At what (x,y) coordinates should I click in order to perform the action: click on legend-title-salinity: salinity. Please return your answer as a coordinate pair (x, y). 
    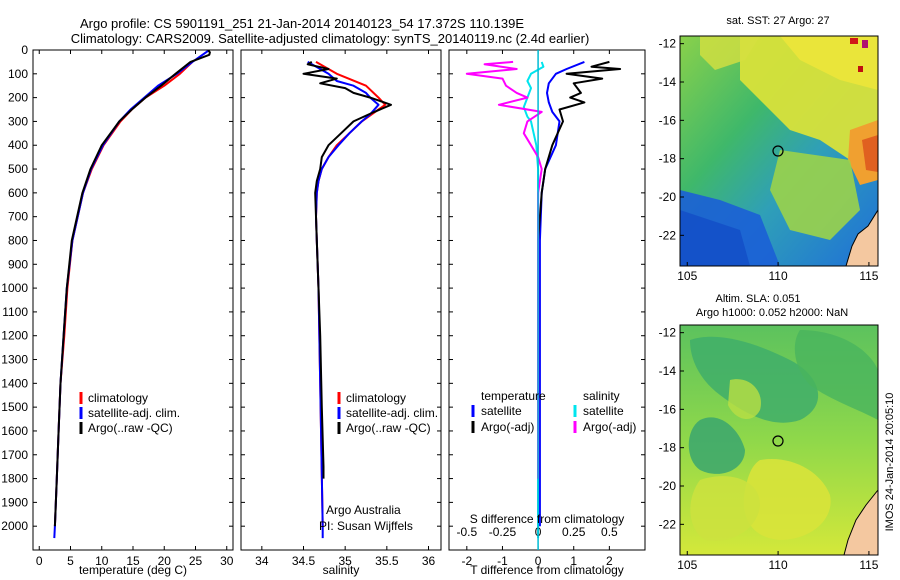
    Looking at the image, I should click on (601, 396).